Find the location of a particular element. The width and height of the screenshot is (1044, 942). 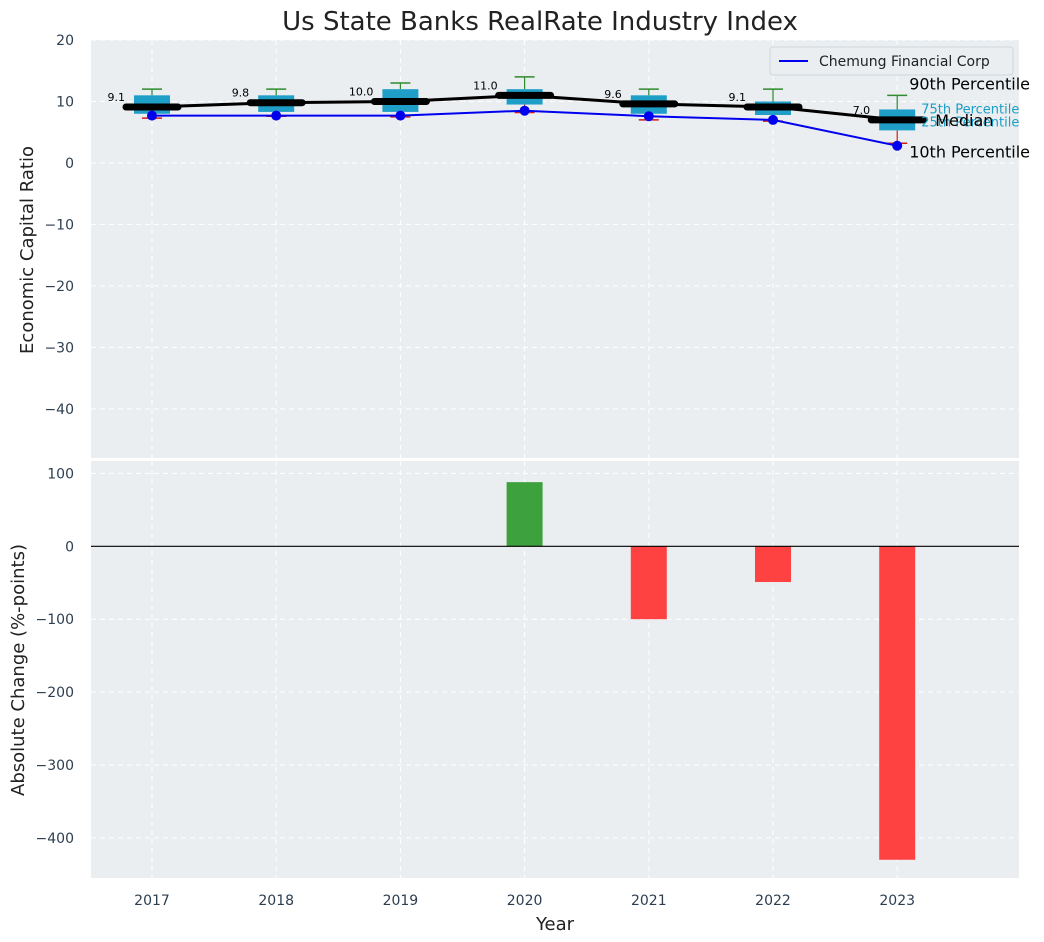

bottom-y-ticks: 100 0 −100 −200 −300 −400 is located at coordinates (55, 656).